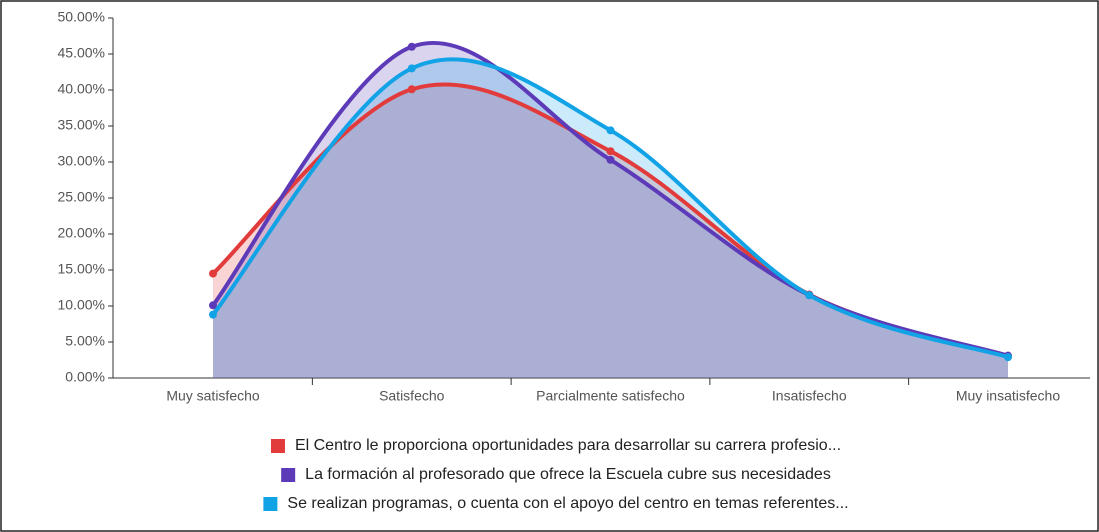 This screenshot has width=1099, height=532. I want to click on y-tick-label: 35.00%, so click(81, 125).